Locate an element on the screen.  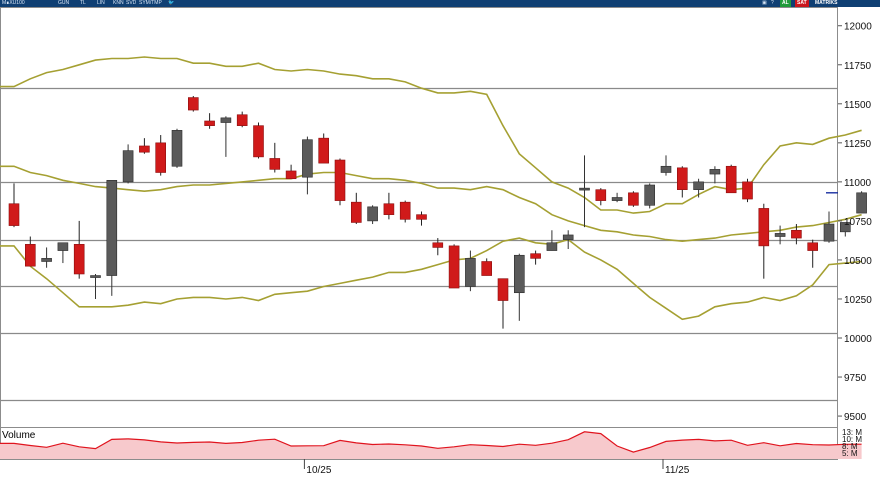
y-tick-label-1: 9750 is located at coordinates (855, 378).